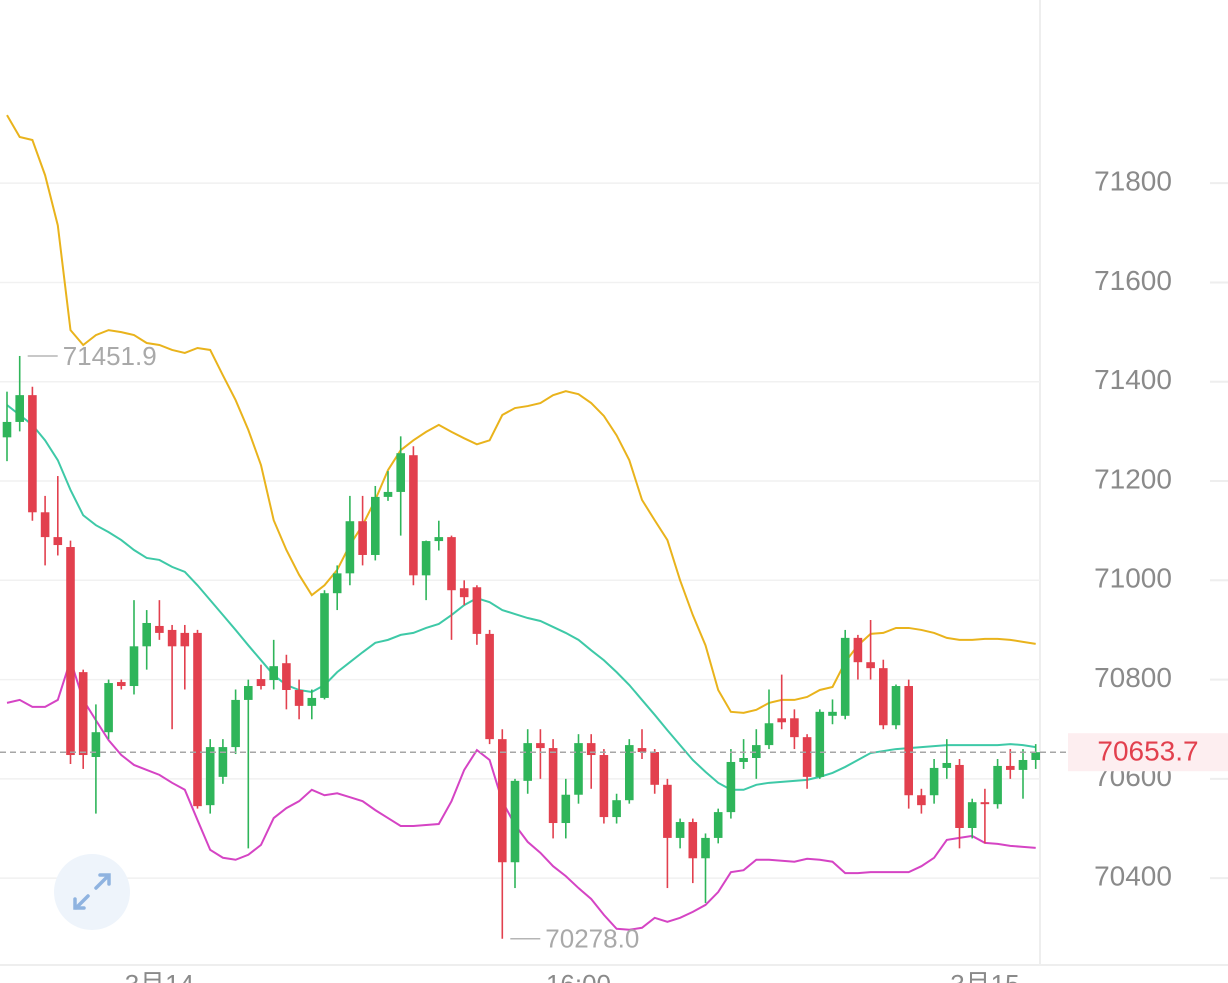 This screenshot has height=983, width=1228. I want to click on y-tick-label: 71200, so click(1133, 478).